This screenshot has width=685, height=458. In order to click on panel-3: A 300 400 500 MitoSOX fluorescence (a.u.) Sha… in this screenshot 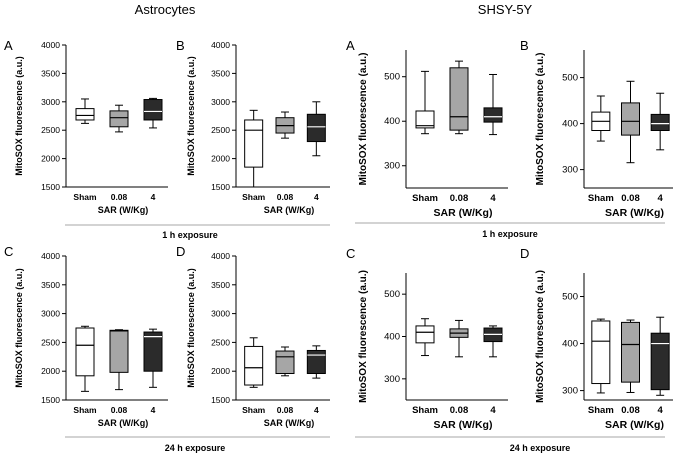, I will do `click(427, 128)`.